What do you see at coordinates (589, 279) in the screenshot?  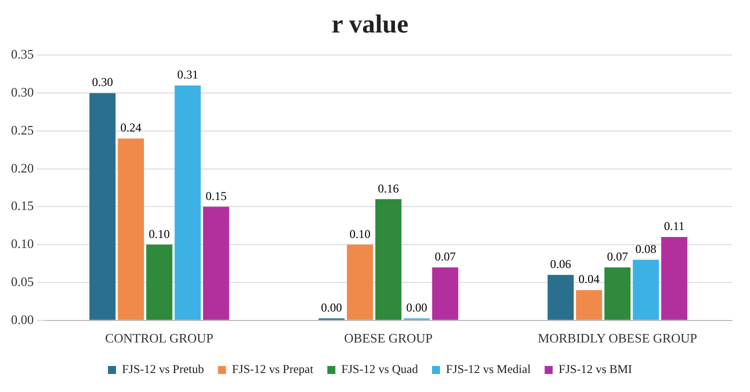 I see `data-label: 0.04` at bounding box center [589, 279].